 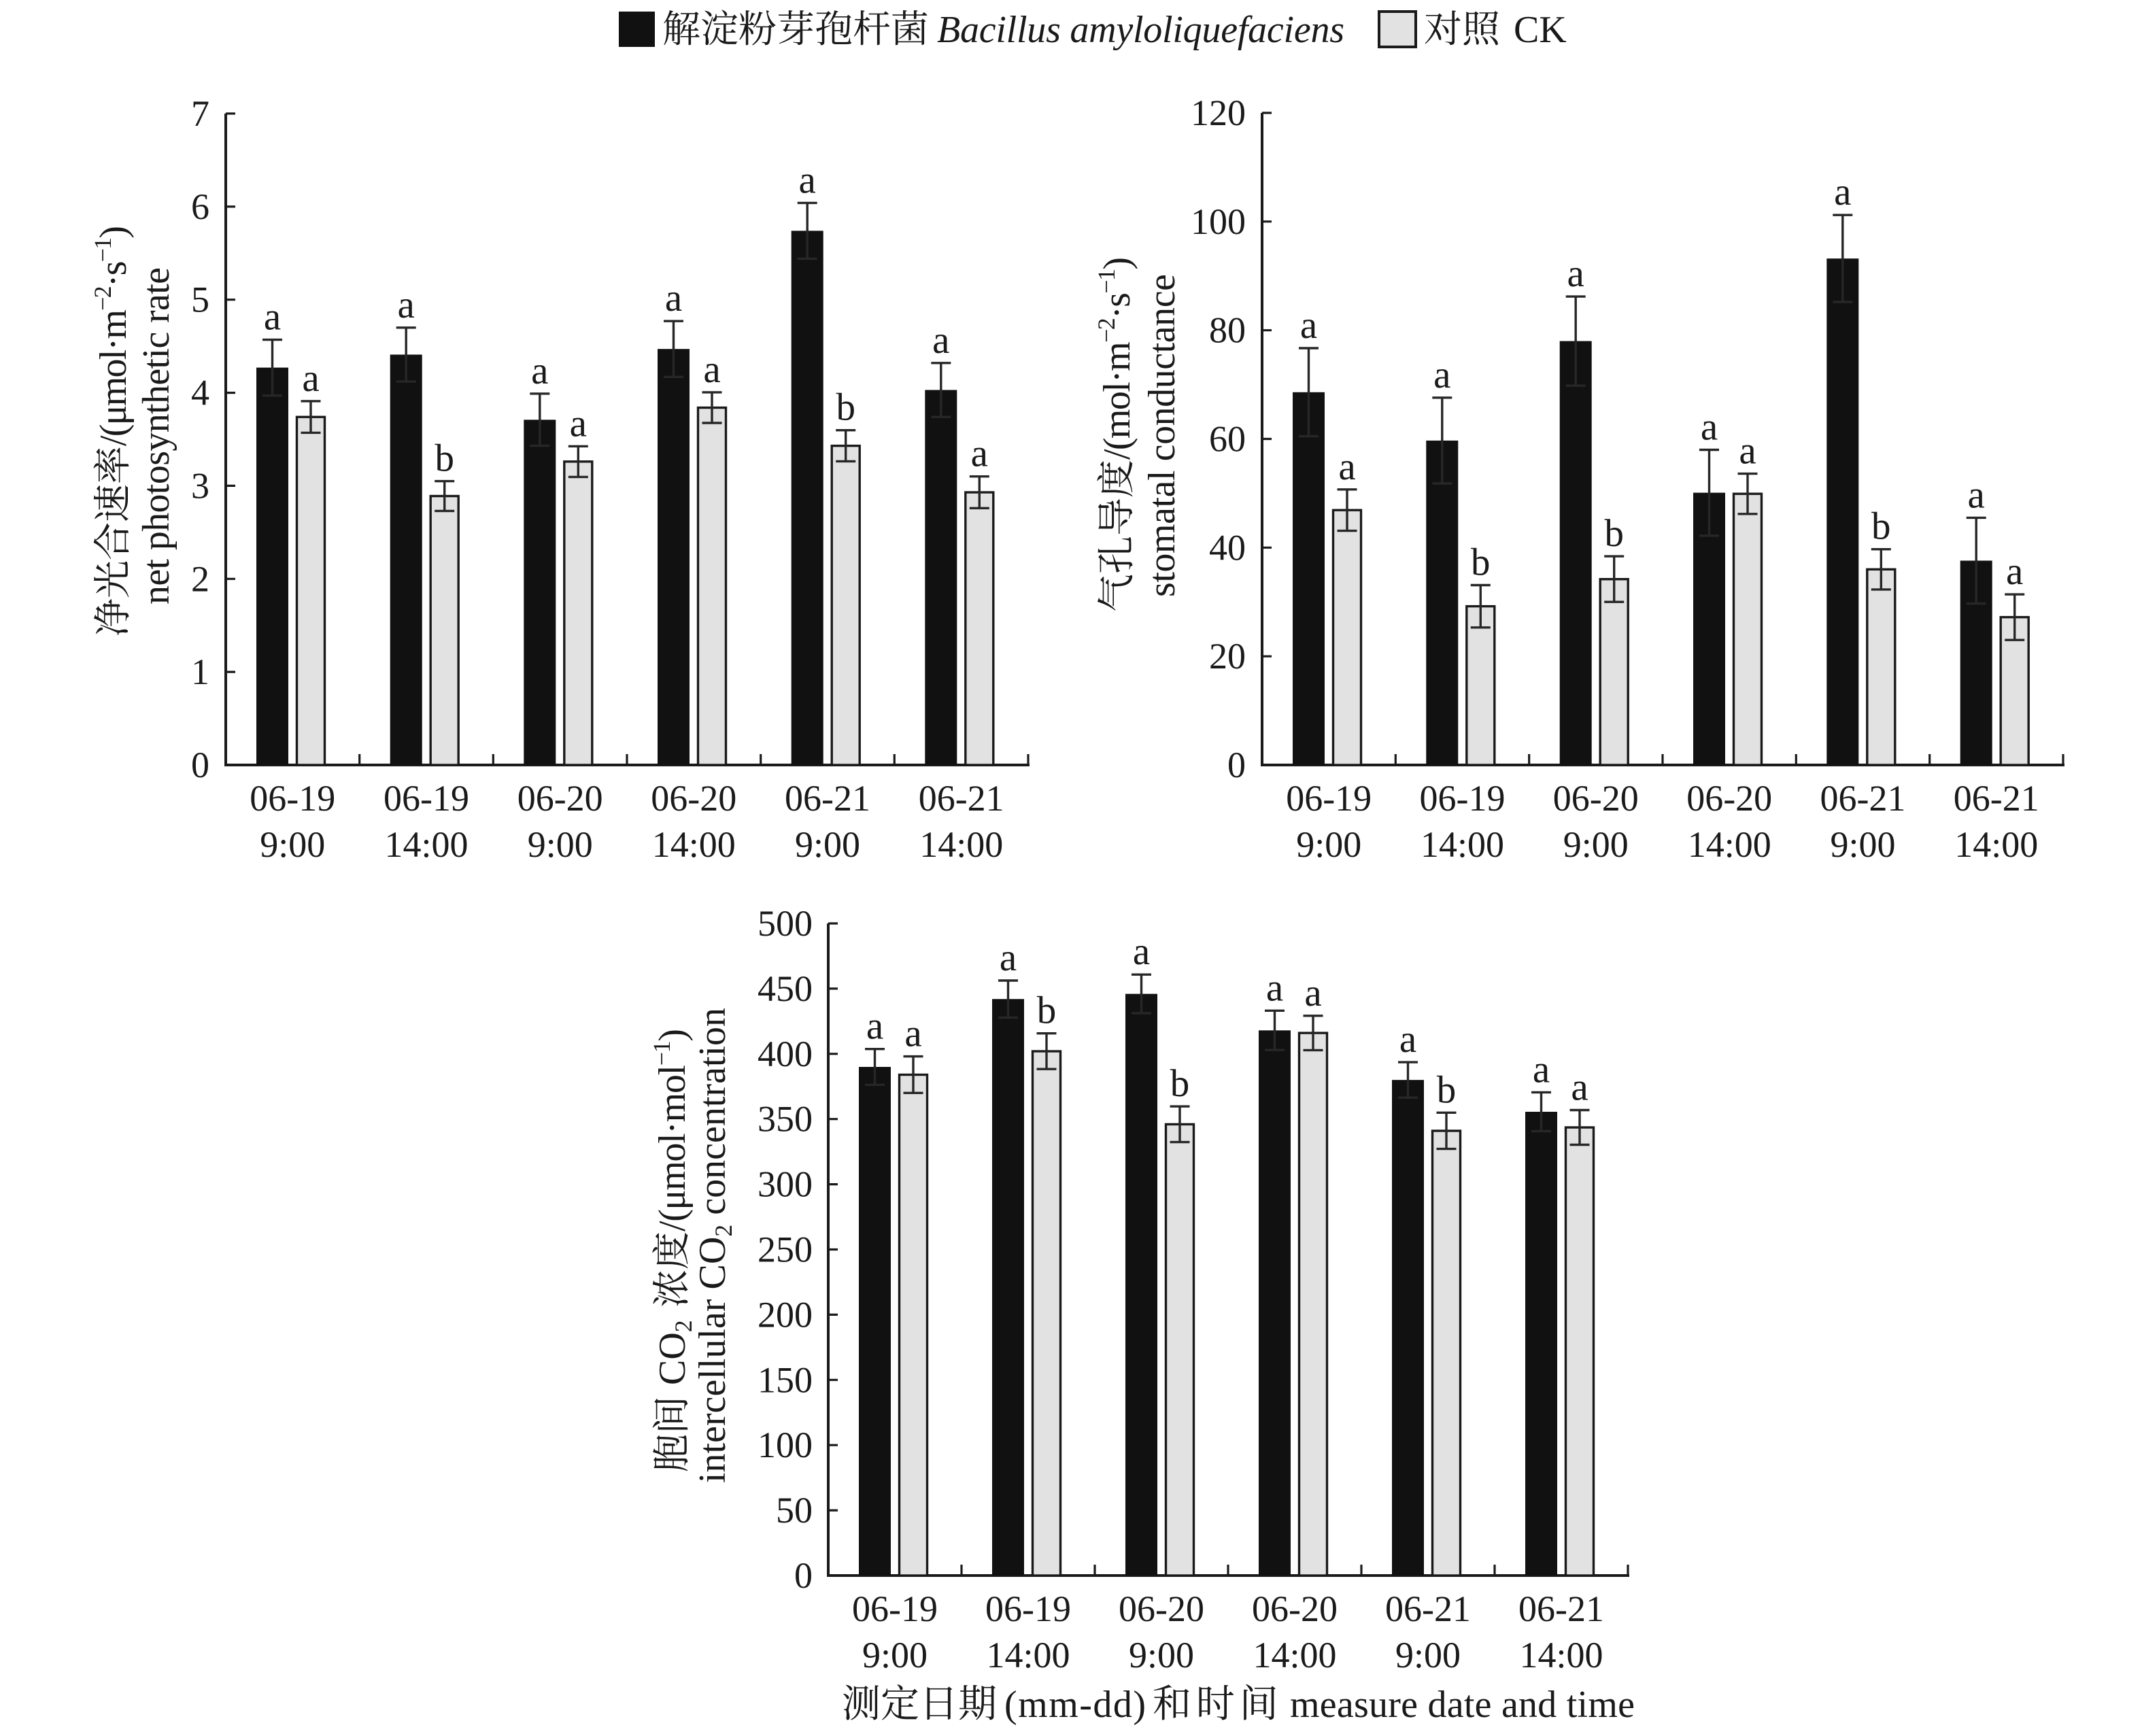 What do you see at coordinates (200, 113) in the screenshot?
I see `svg-text: 7` at bounding box center [200, 113].